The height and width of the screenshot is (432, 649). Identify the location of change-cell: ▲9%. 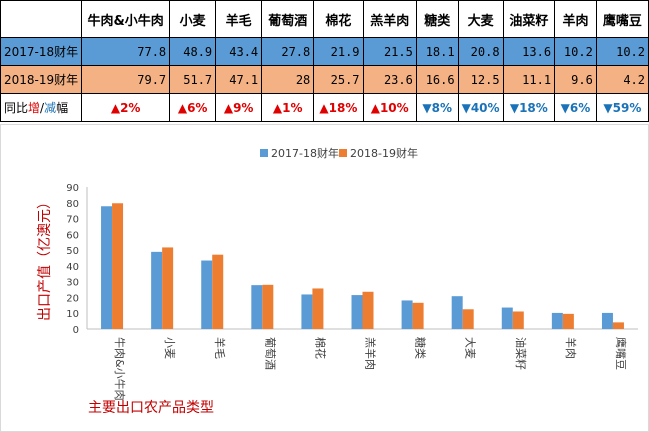
(239, 107).